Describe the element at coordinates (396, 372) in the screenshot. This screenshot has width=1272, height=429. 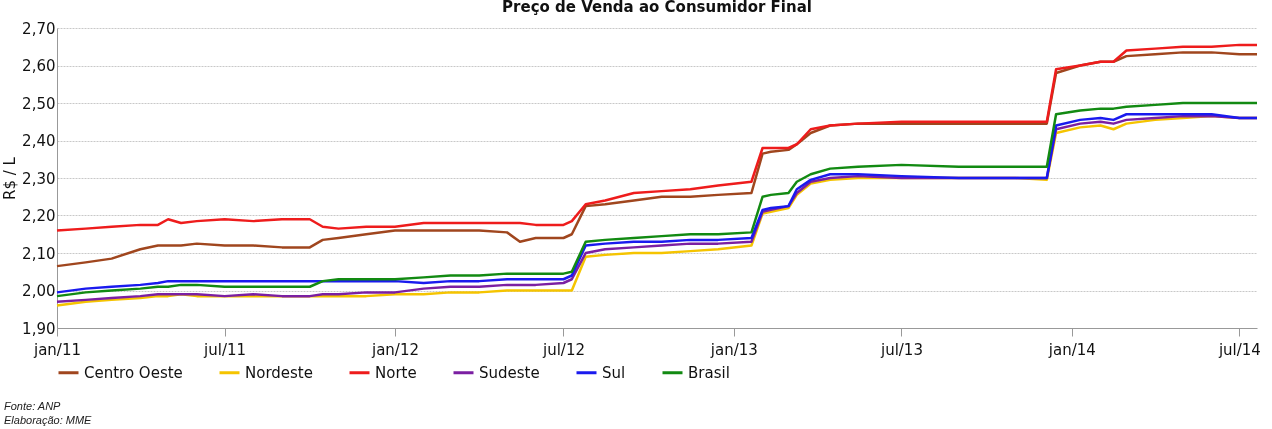
I see `legend-label: Norte` at that location.